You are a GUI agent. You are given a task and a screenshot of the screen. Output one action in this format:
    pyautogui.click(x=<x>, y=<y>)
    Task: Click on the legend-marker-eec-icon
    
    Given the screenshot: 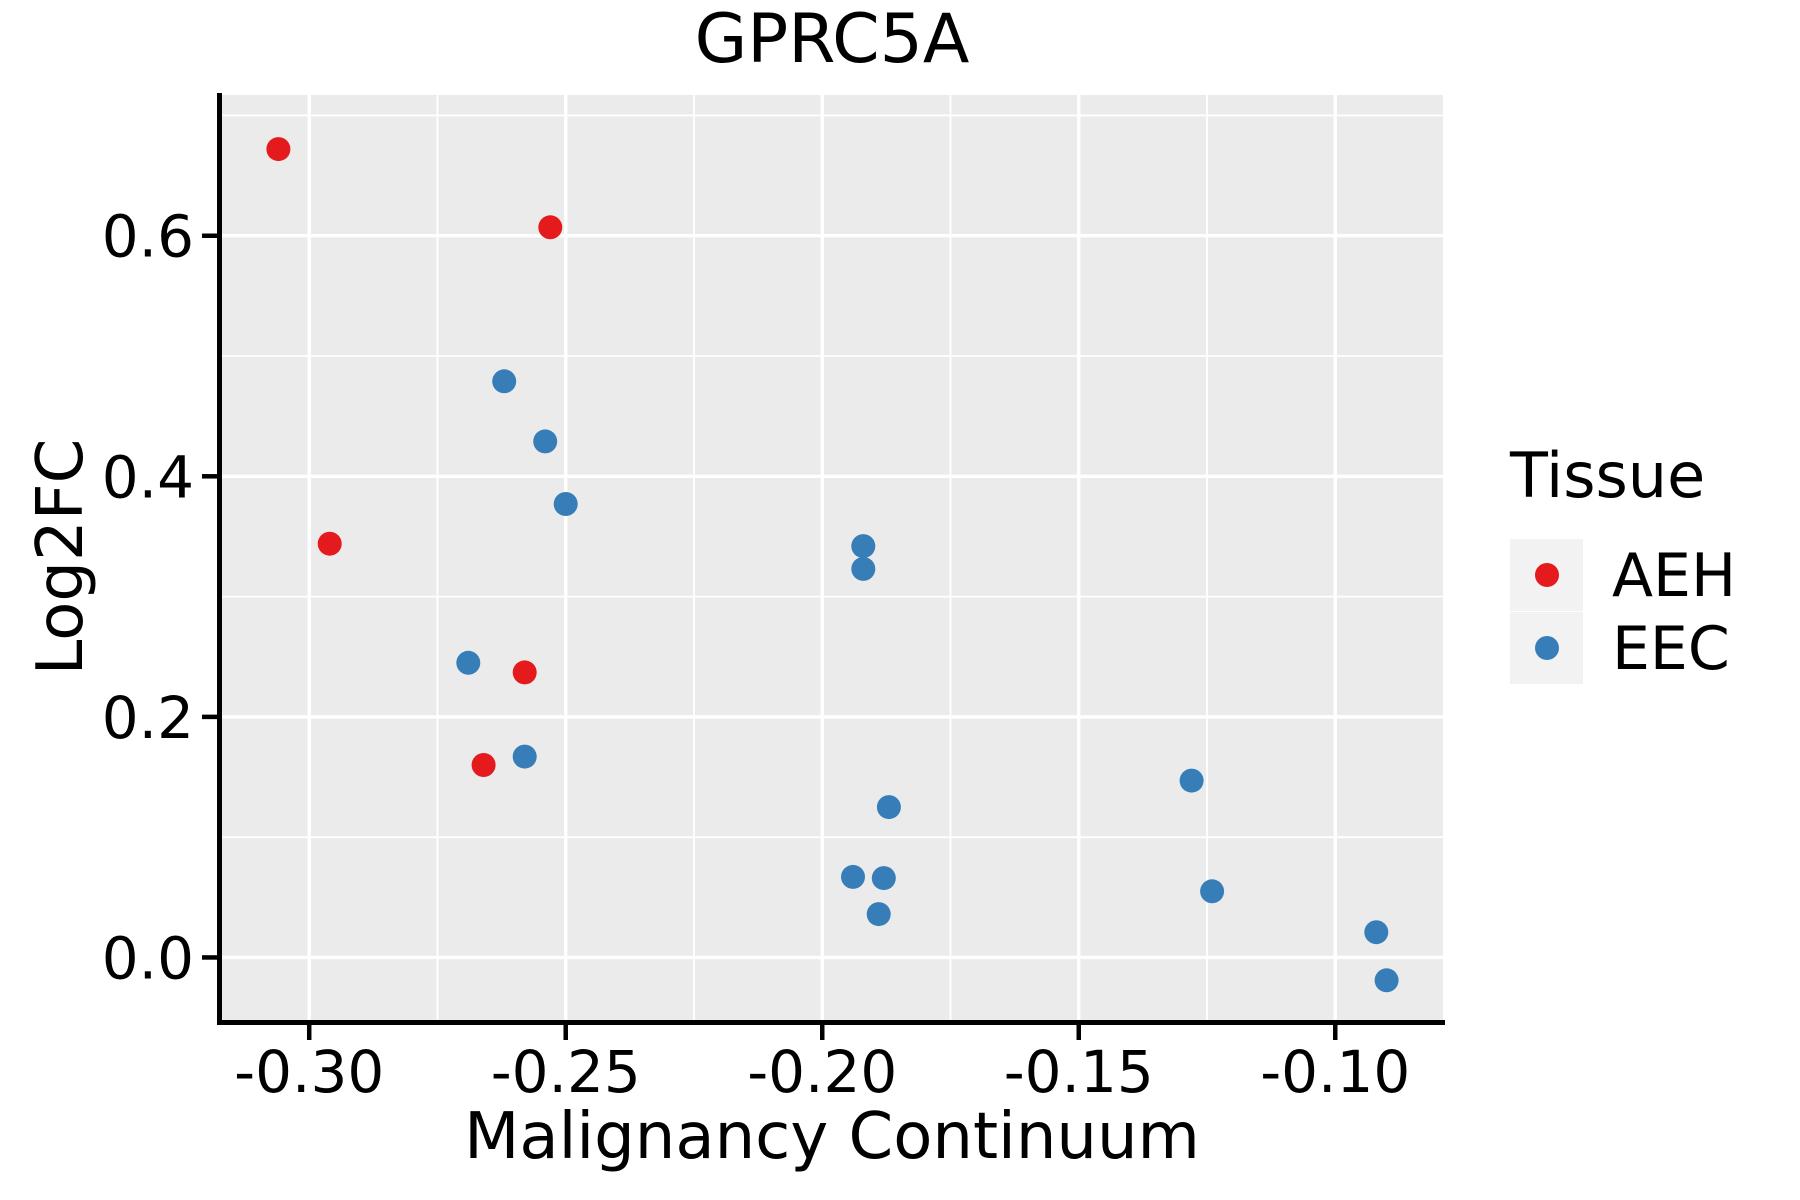 What is the action you would take?
    pyautogui.click(x=1547, y=648)
    